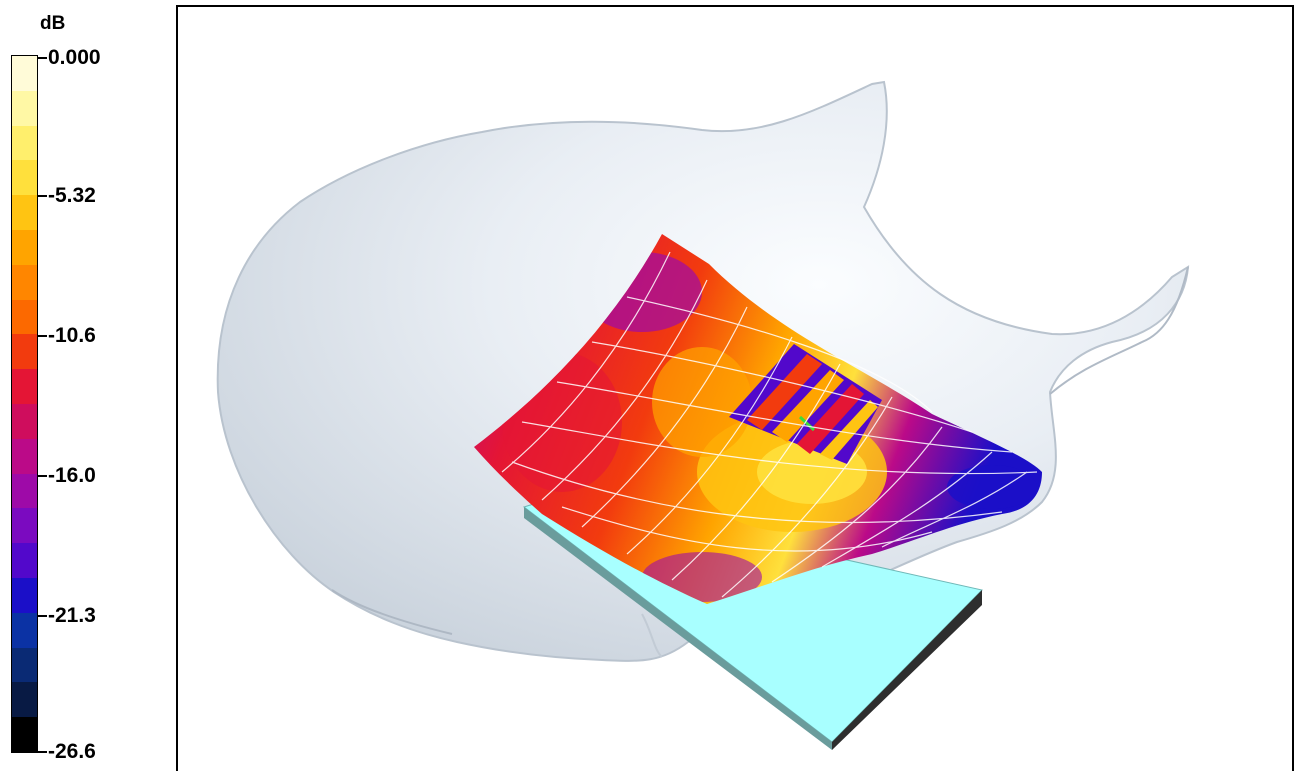 The image size is (1297, 771). What do you see at coordinates (67, 752) in the screenshot?
I see `colorbar-tick-5: -26.6` at bounding box center [67, 752].